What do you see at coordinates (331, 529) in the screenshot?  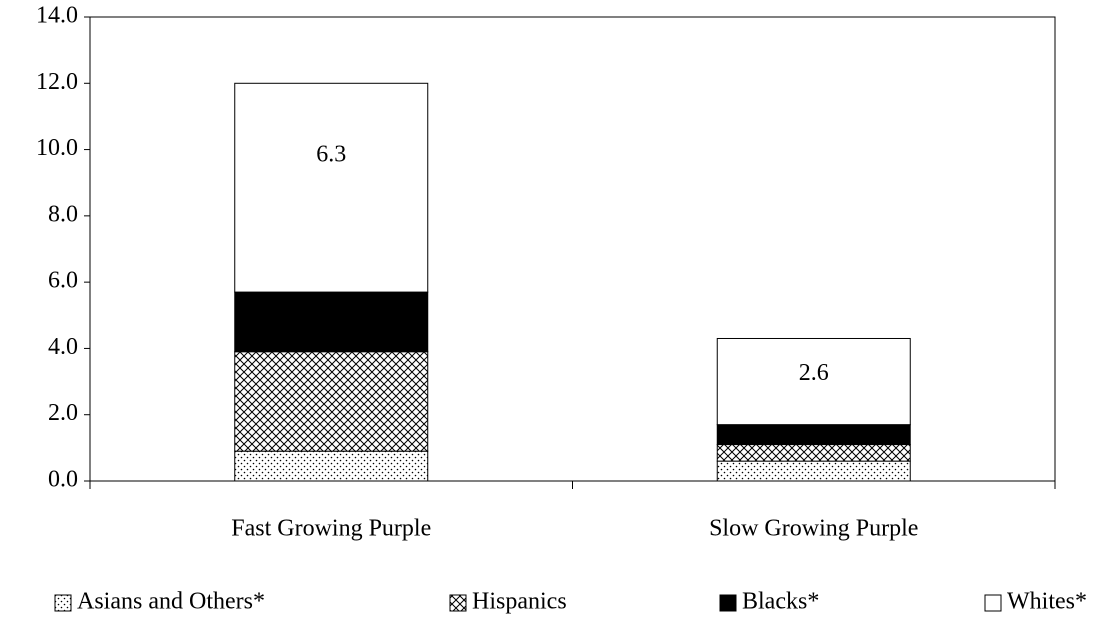 I see `x-tick-label: Fast Growing Purple` at bounding box center [331, 529].